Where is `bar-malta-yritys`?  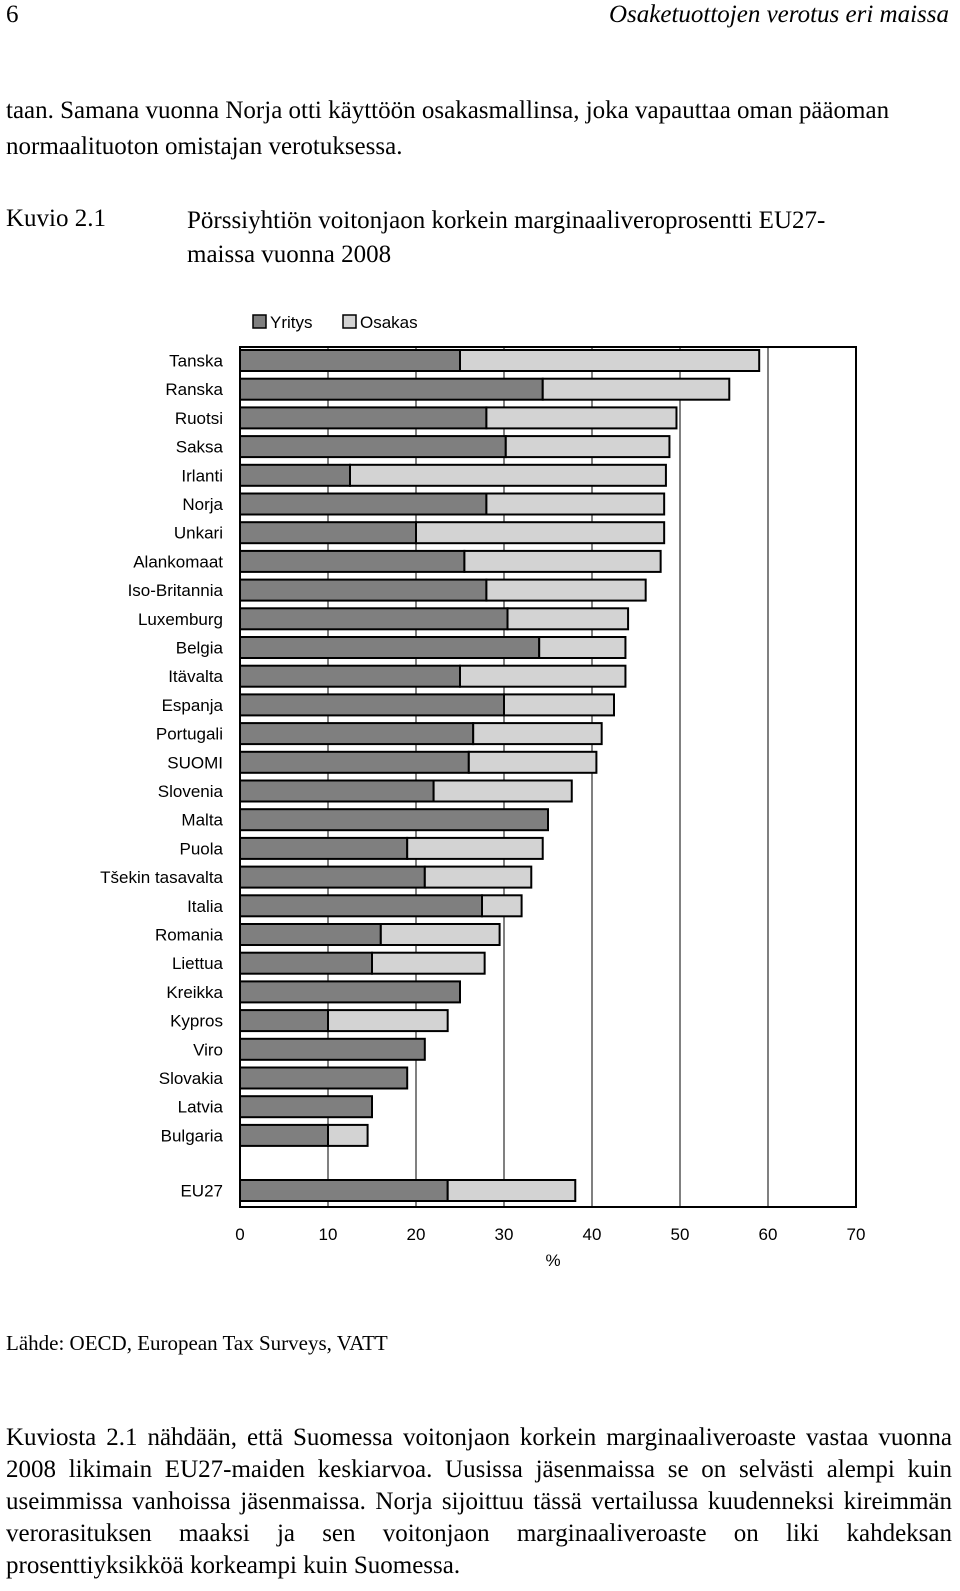
bar-malta-yritys is located at coordinates (394, 820).